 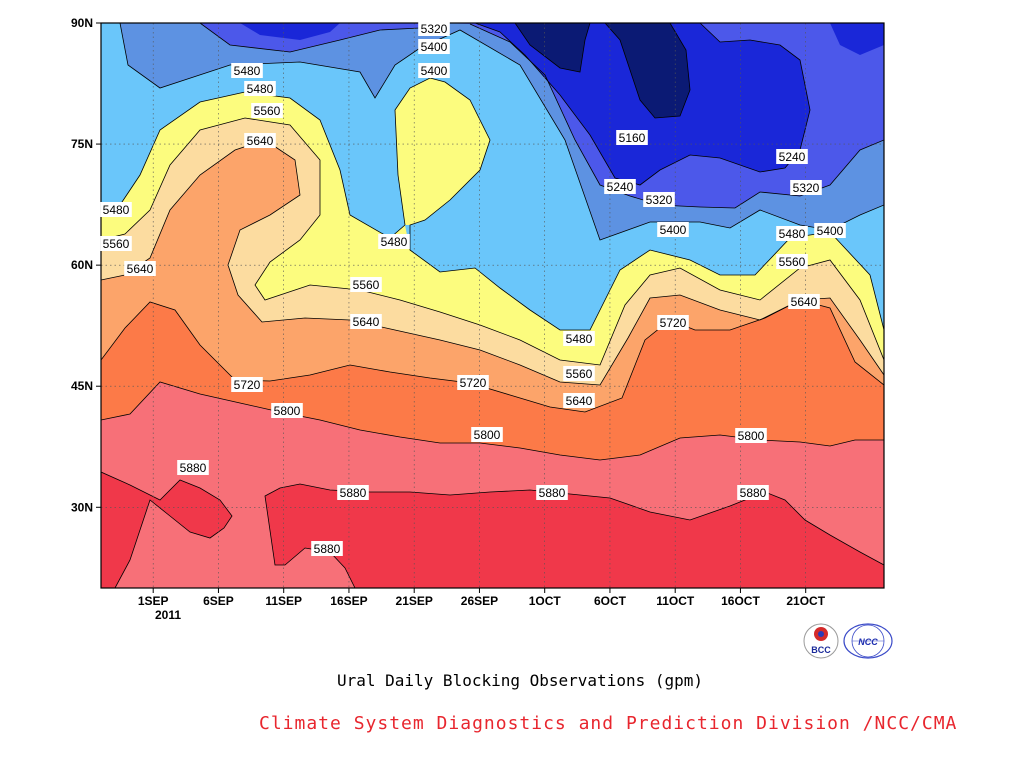 I want to click on x-tick-label: 16OCT, so click(x=740, y=601).